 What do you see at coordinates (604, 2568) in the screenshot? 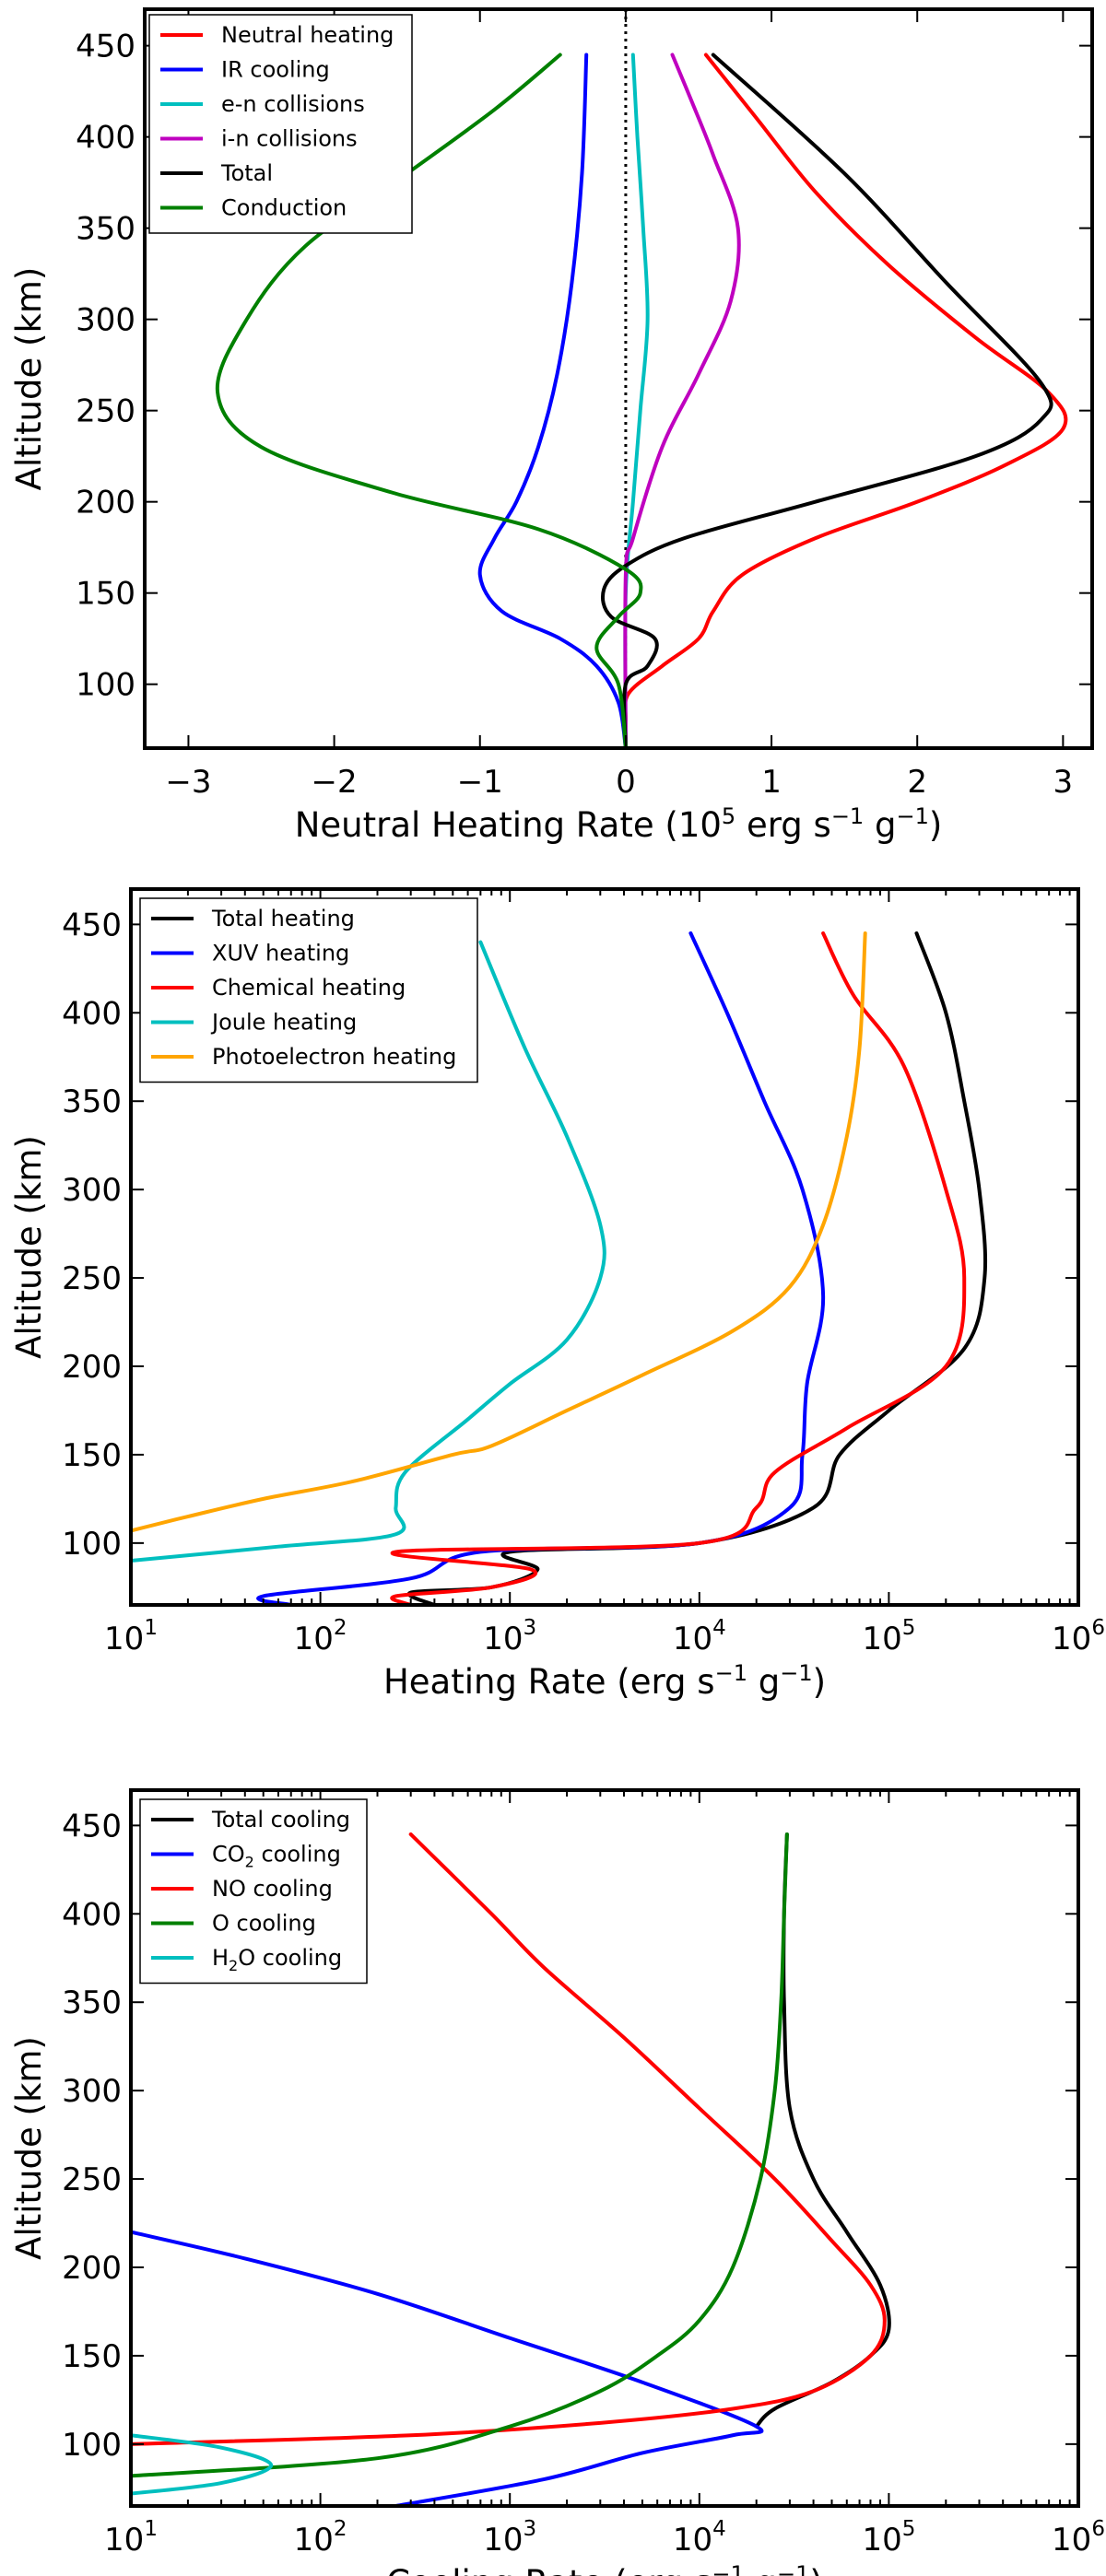
I see `x-axis-title: Cooling Rate (erg s−1 g−1)` at bounding box center [604, 2568].